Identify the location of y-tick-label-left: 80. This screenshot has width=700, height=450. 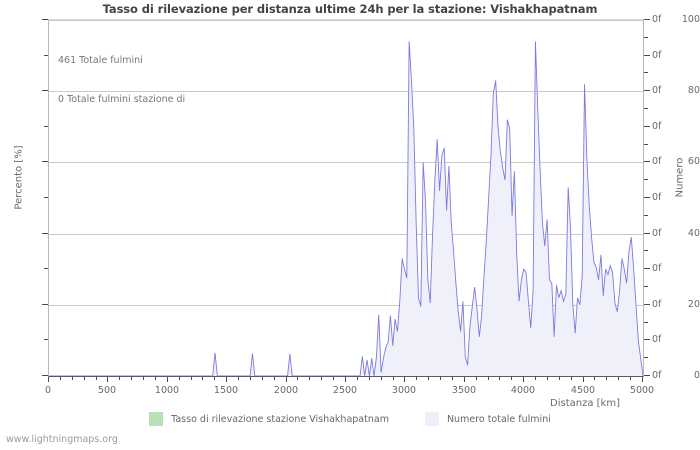
(693, 90).